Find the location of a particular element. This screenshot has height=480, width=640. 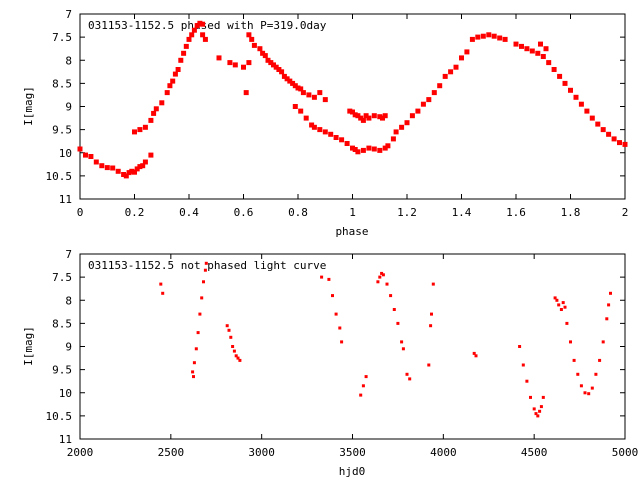

y-tick-label: 11 is located at coordinates (65, 439).